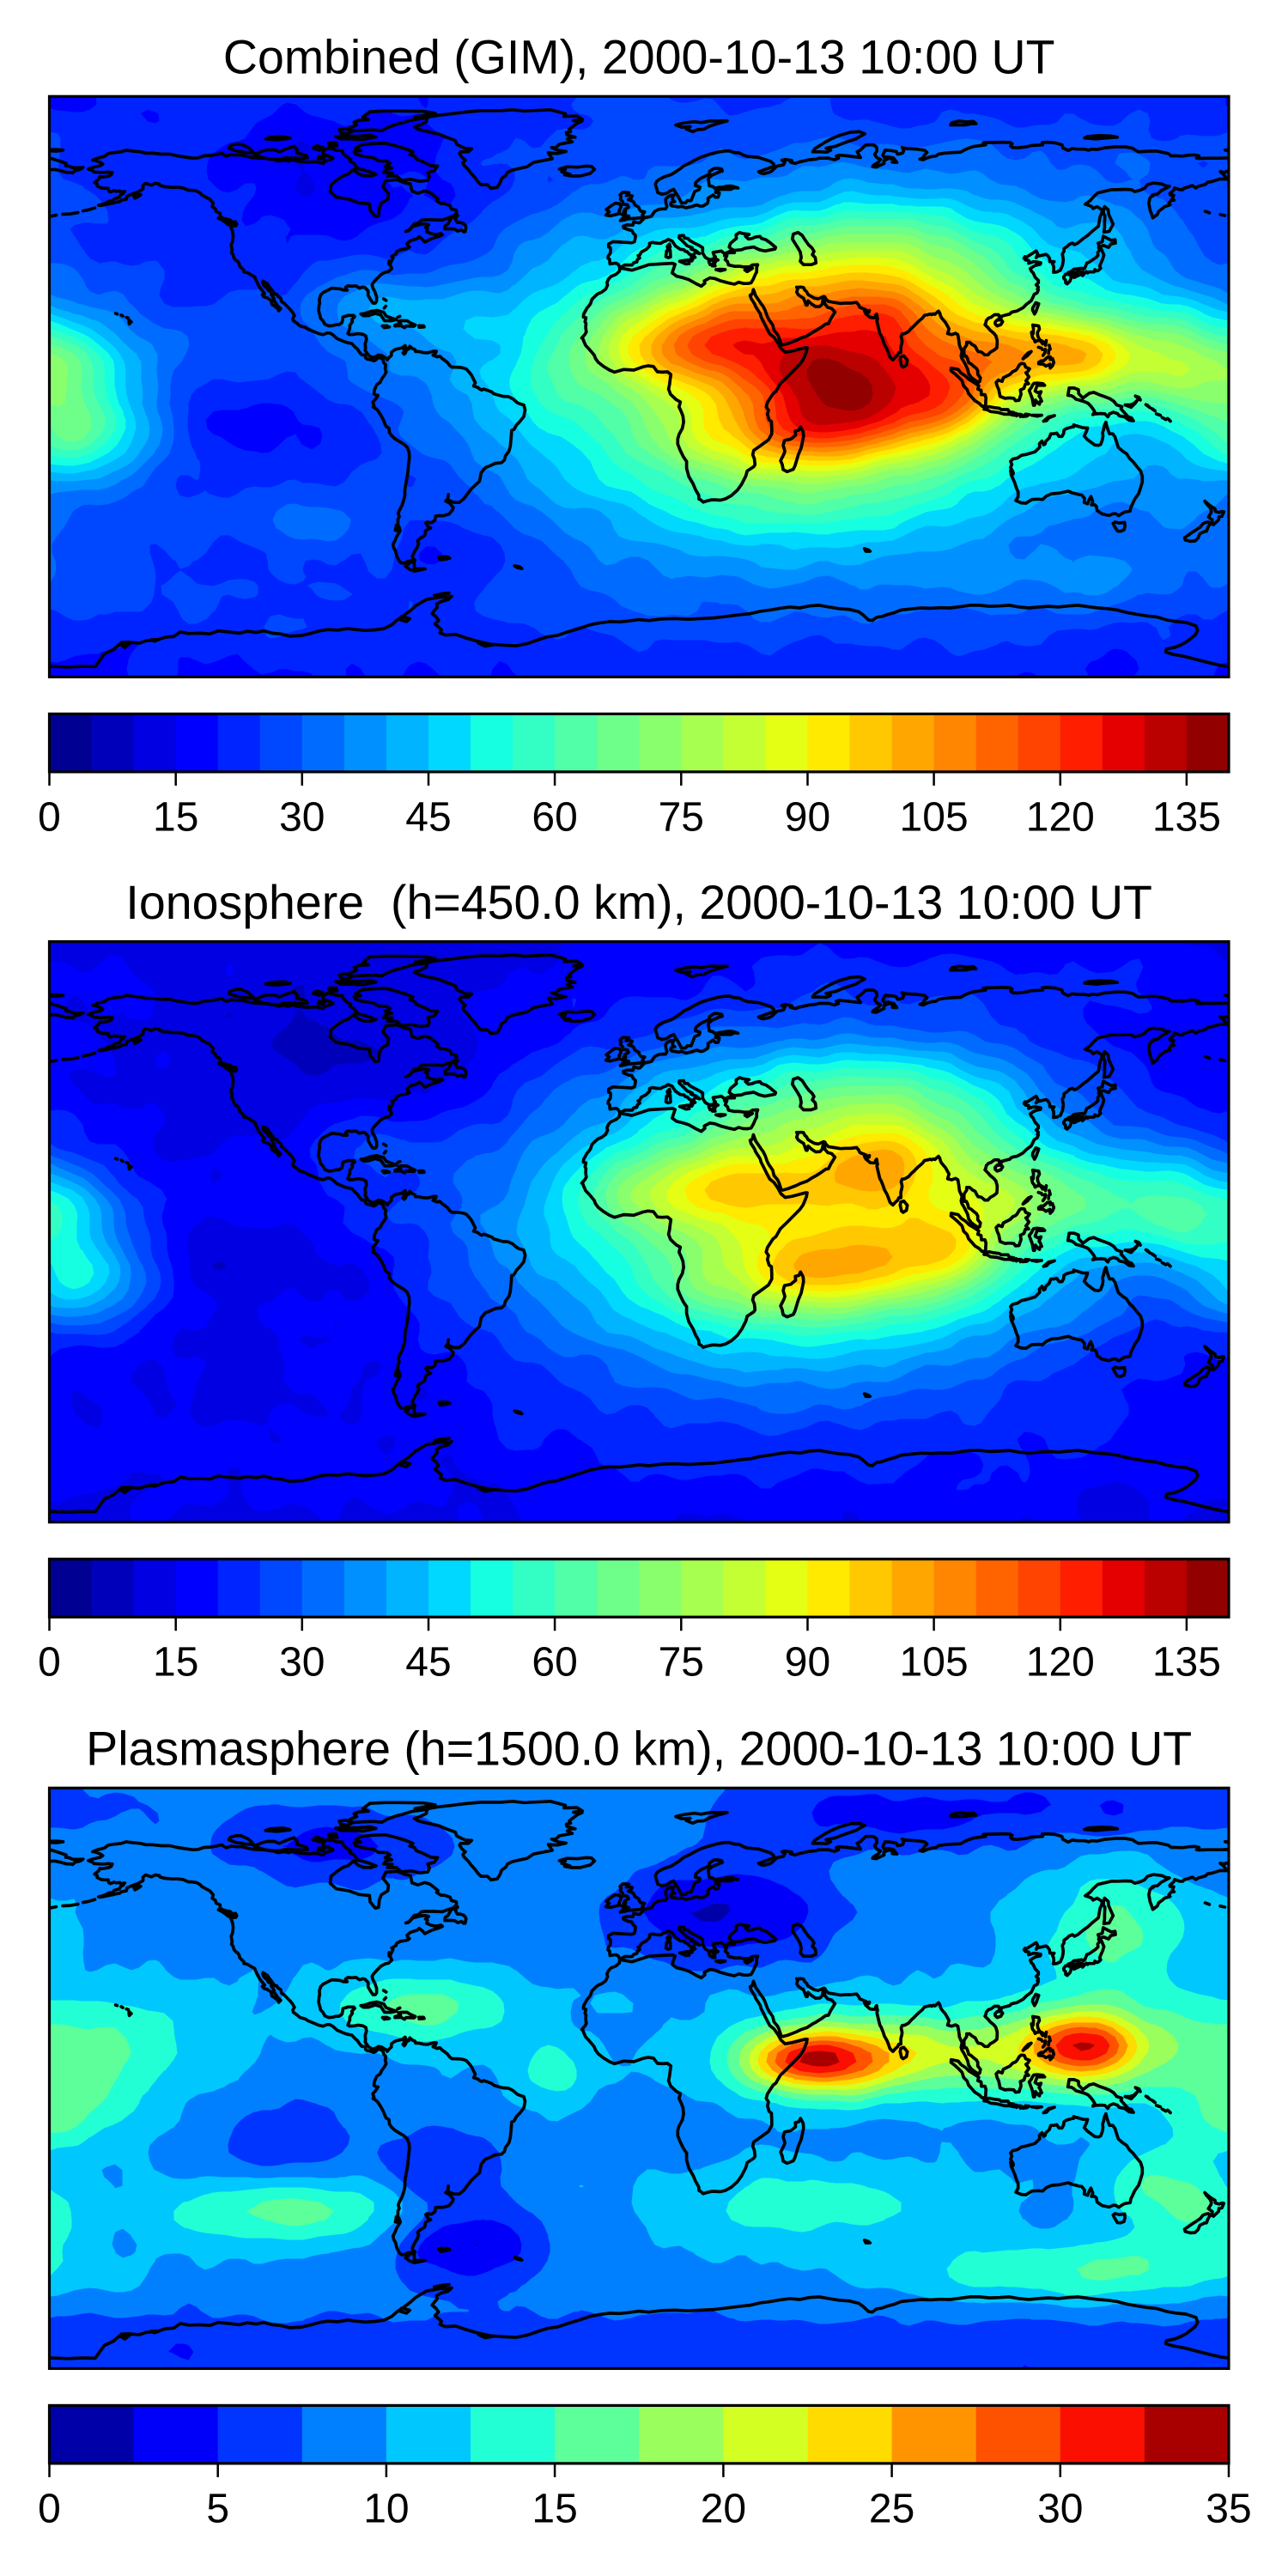 This screenshot has width=1288, height=2576. Describe the element at coordinates (639, 58) in the screenshot. I see `svg-text:Combined (GIM), 2000-10-13 10:: Combined (GIM), 2000-10-13 10:00 UT` at that location.